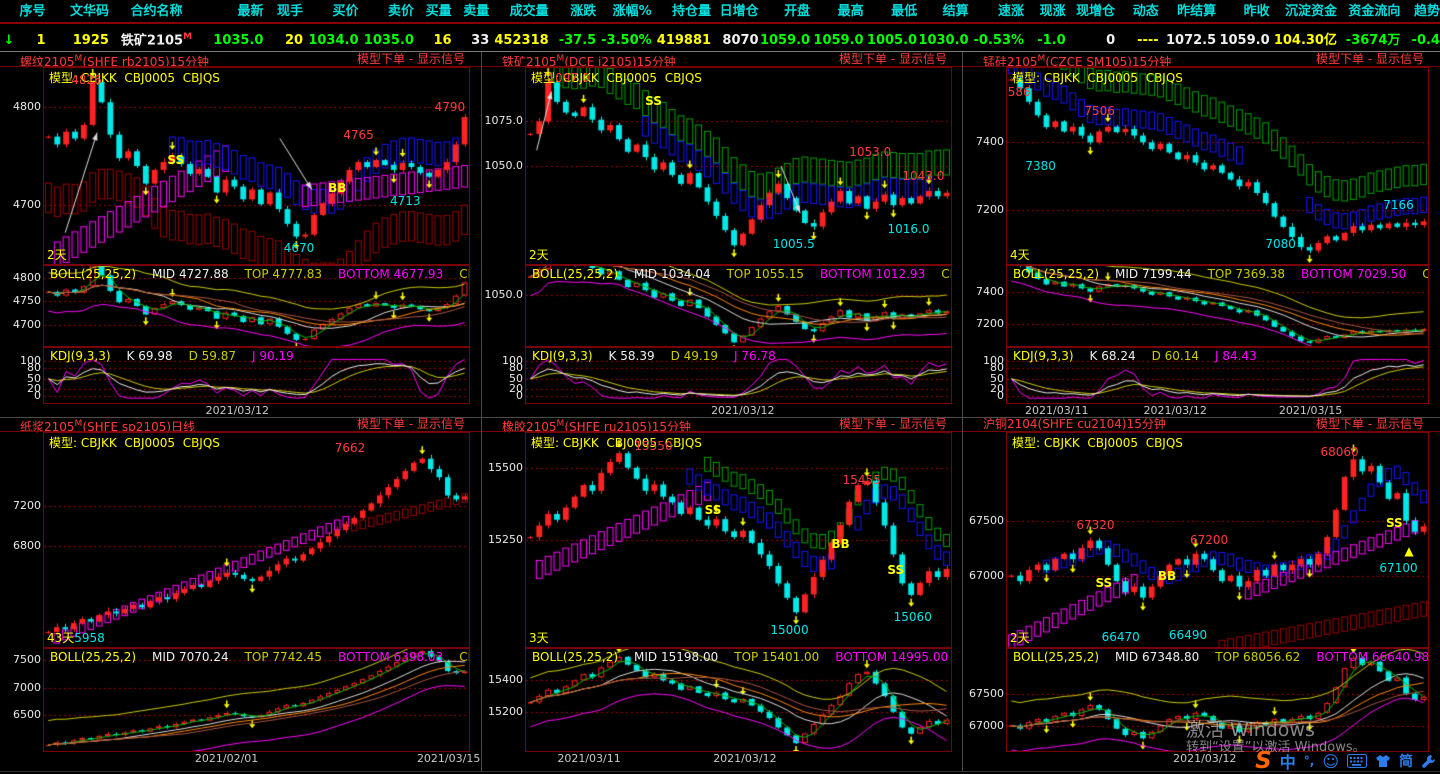 The height and width of the screenshot is (774, 1440). I want to click on quote-col-header: 涨幅%, so click(632, 11).